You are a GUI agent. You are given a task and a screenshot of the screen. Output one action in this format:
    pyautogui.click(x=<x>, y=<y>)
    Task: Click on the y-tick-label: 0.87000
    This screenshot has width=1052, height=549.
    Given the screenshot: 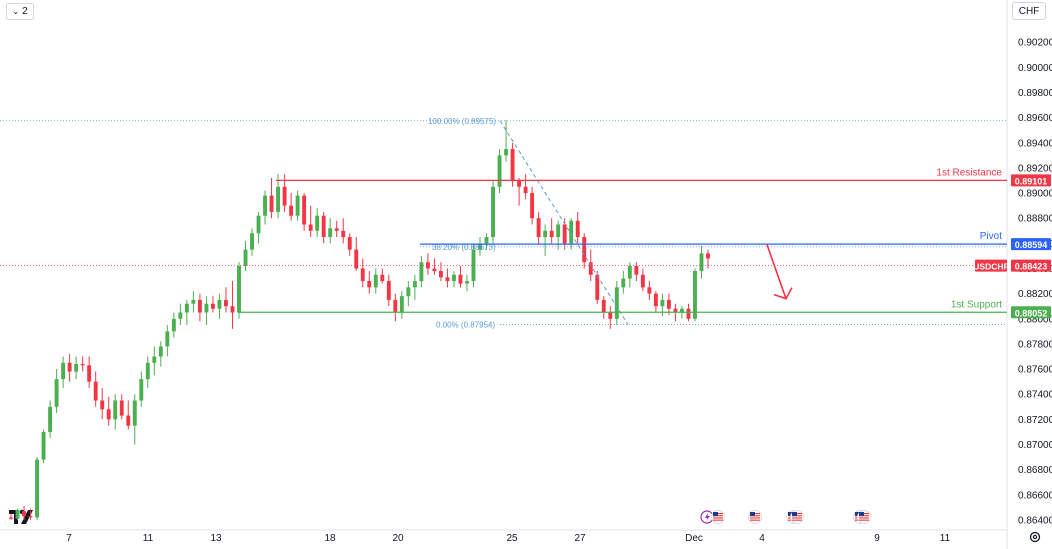 What is the action you would take?
    pyautogui.click(x=1035, y=445)
    